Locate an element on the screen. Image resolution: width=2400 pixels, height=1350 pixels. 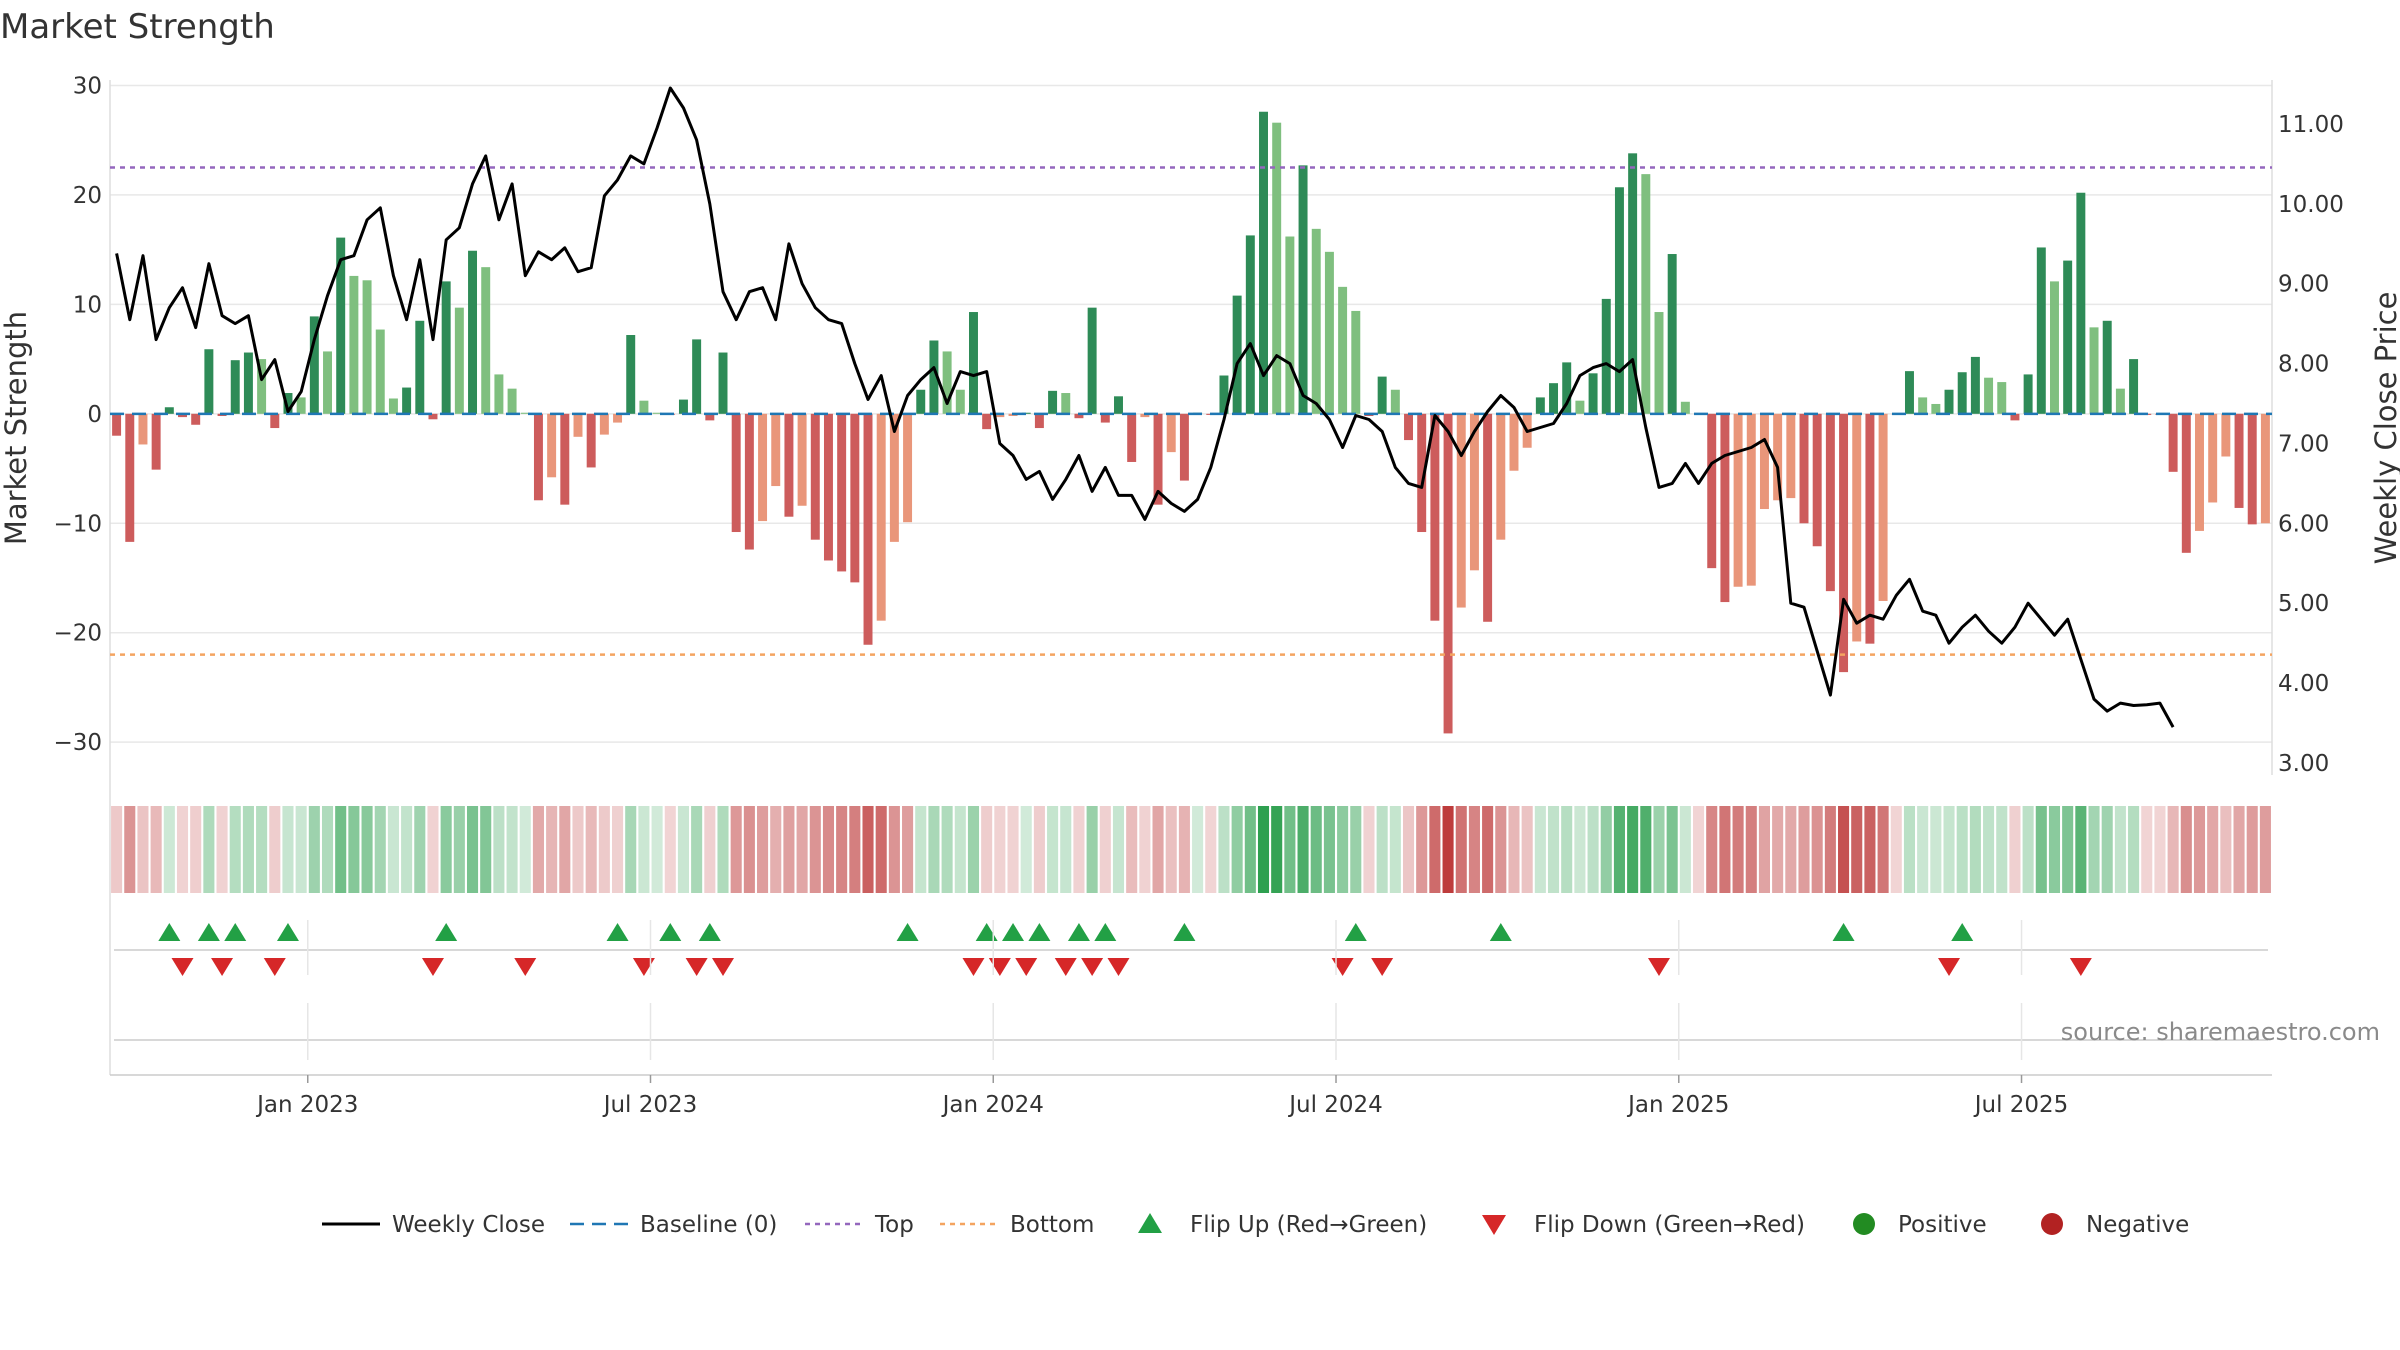
legend-item-flip-down: Flip Down (Green→Red) is located at coordinates (1643, 1225).